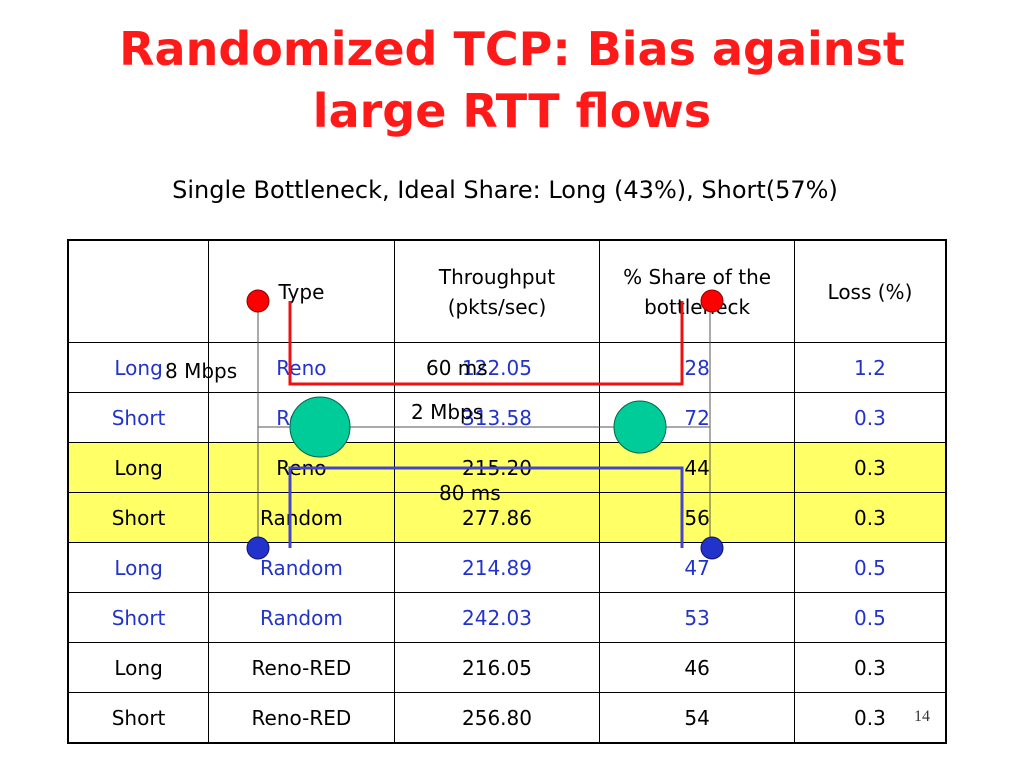 This screenshot has height=768, width=1024. Describe the element at coordinates (870, 291) in the screenshot. I see `header-loss: Loss (%)` at that location.